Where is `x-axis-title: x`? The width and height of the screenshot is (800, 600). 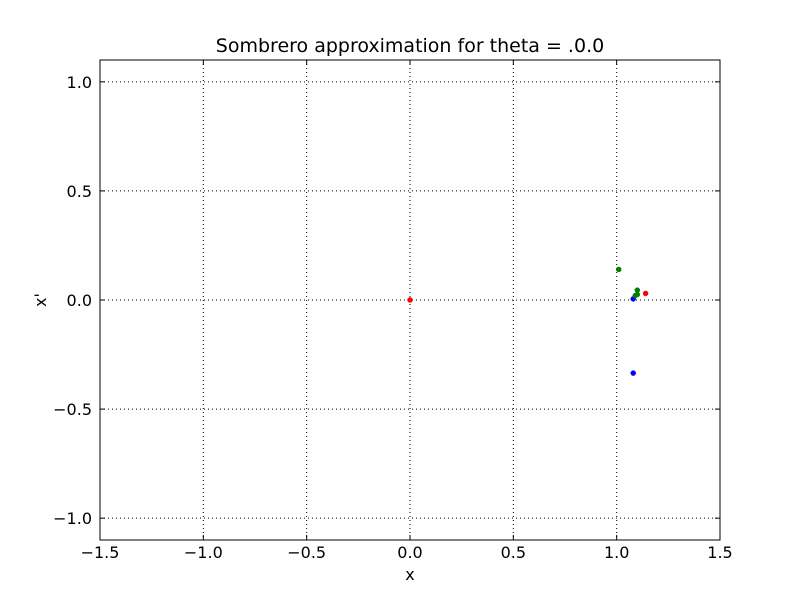 x-axis-title: x is located at coordinates (409, 574).